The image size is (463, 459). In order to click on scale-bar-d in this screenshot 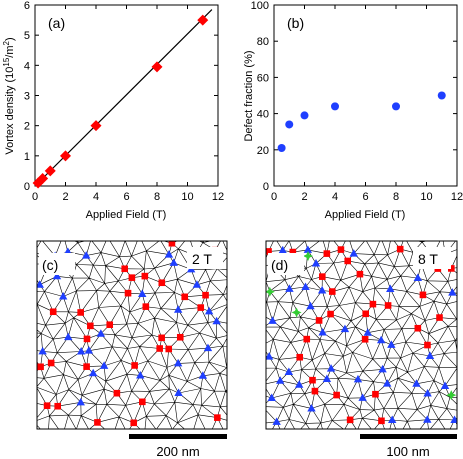, I will do `click(408, 436)`.